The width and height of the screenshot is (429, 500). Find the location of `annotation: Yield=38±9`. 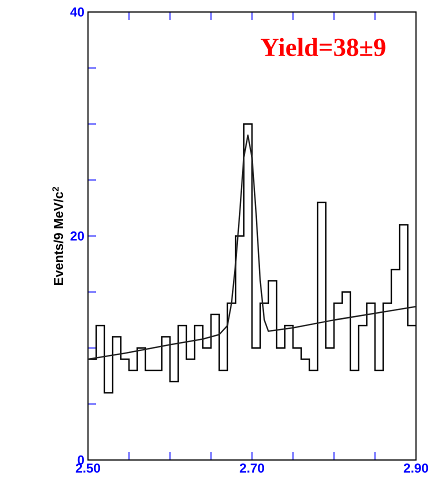

annotation: Yield=38±9 is located at coordinates (323, 47).